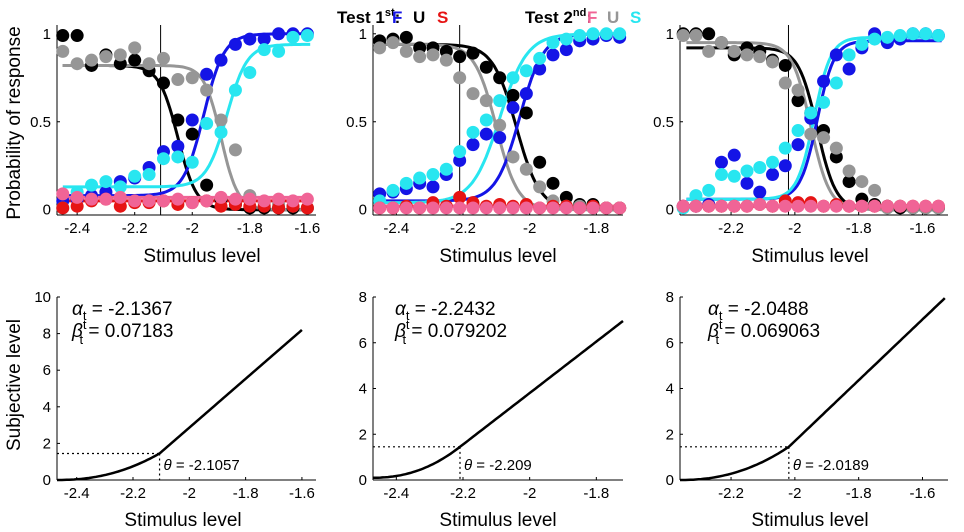 The height and width of the screenshot is (532, 964). I want to click on y-tick-label: 8, so click(670, 297).